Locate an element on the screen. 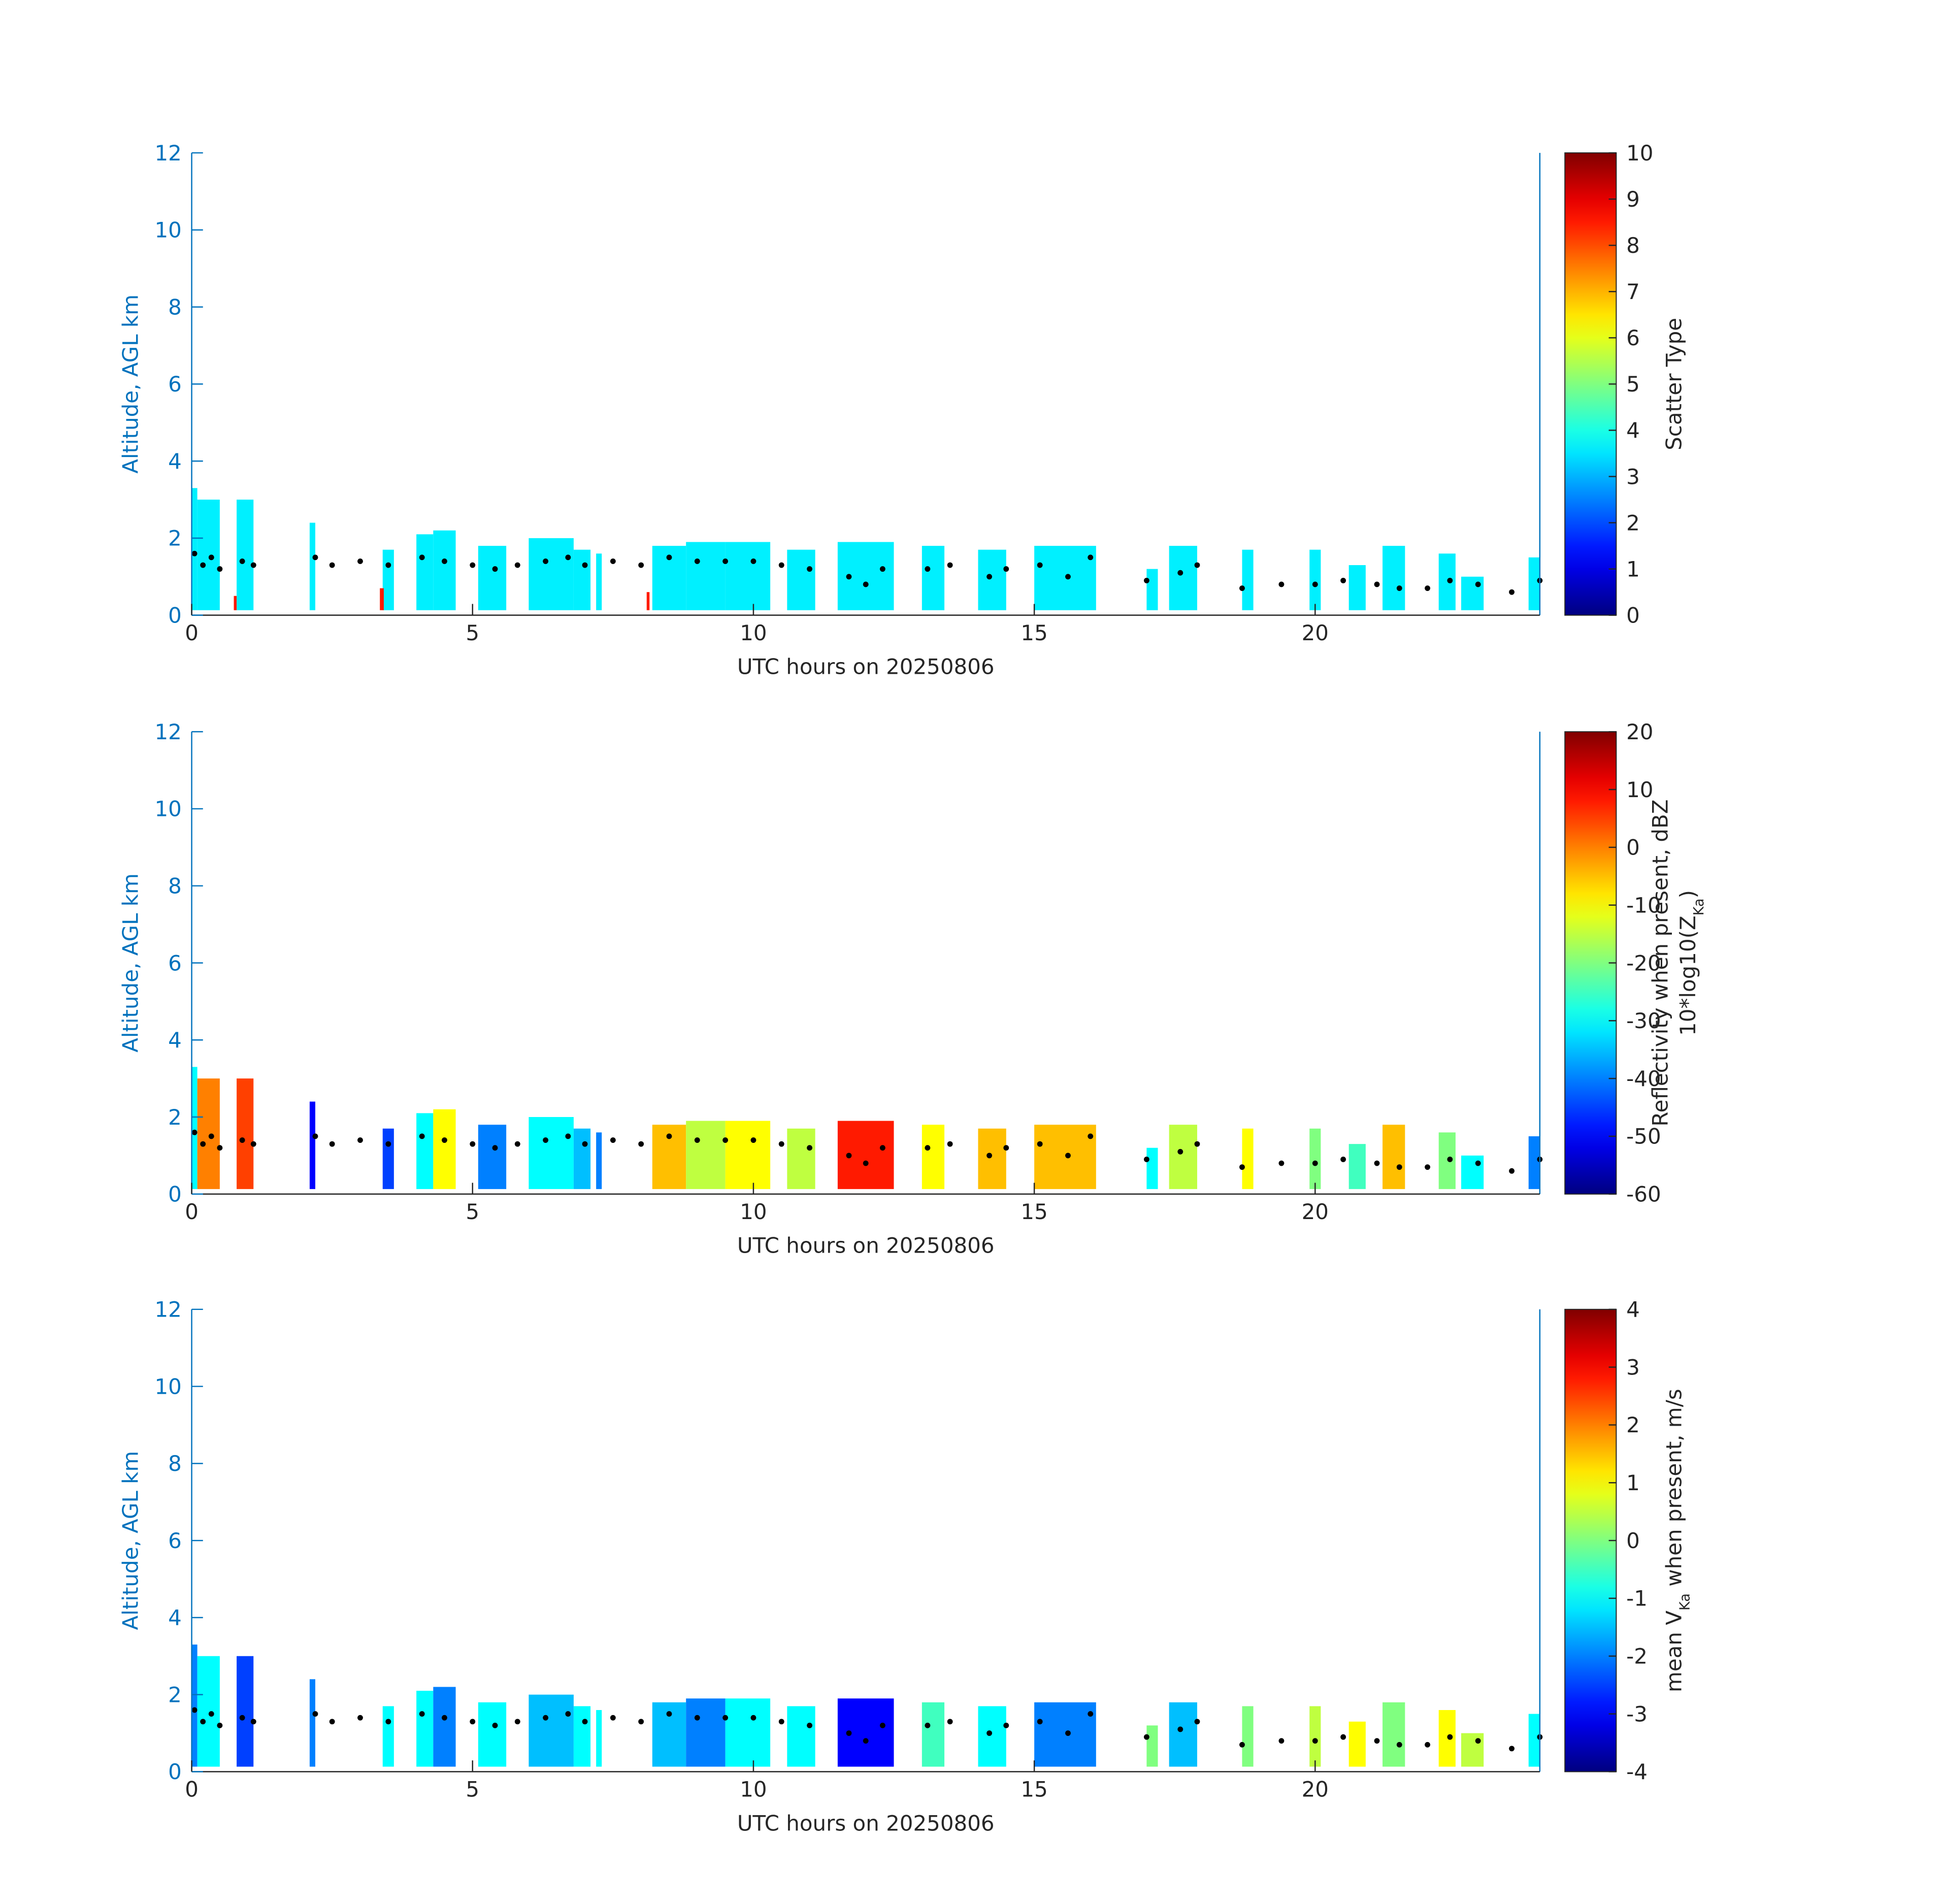 This screenshot has width=1942, height=1904. x-tick-label: 10 is located at coordinates (753, 1211).